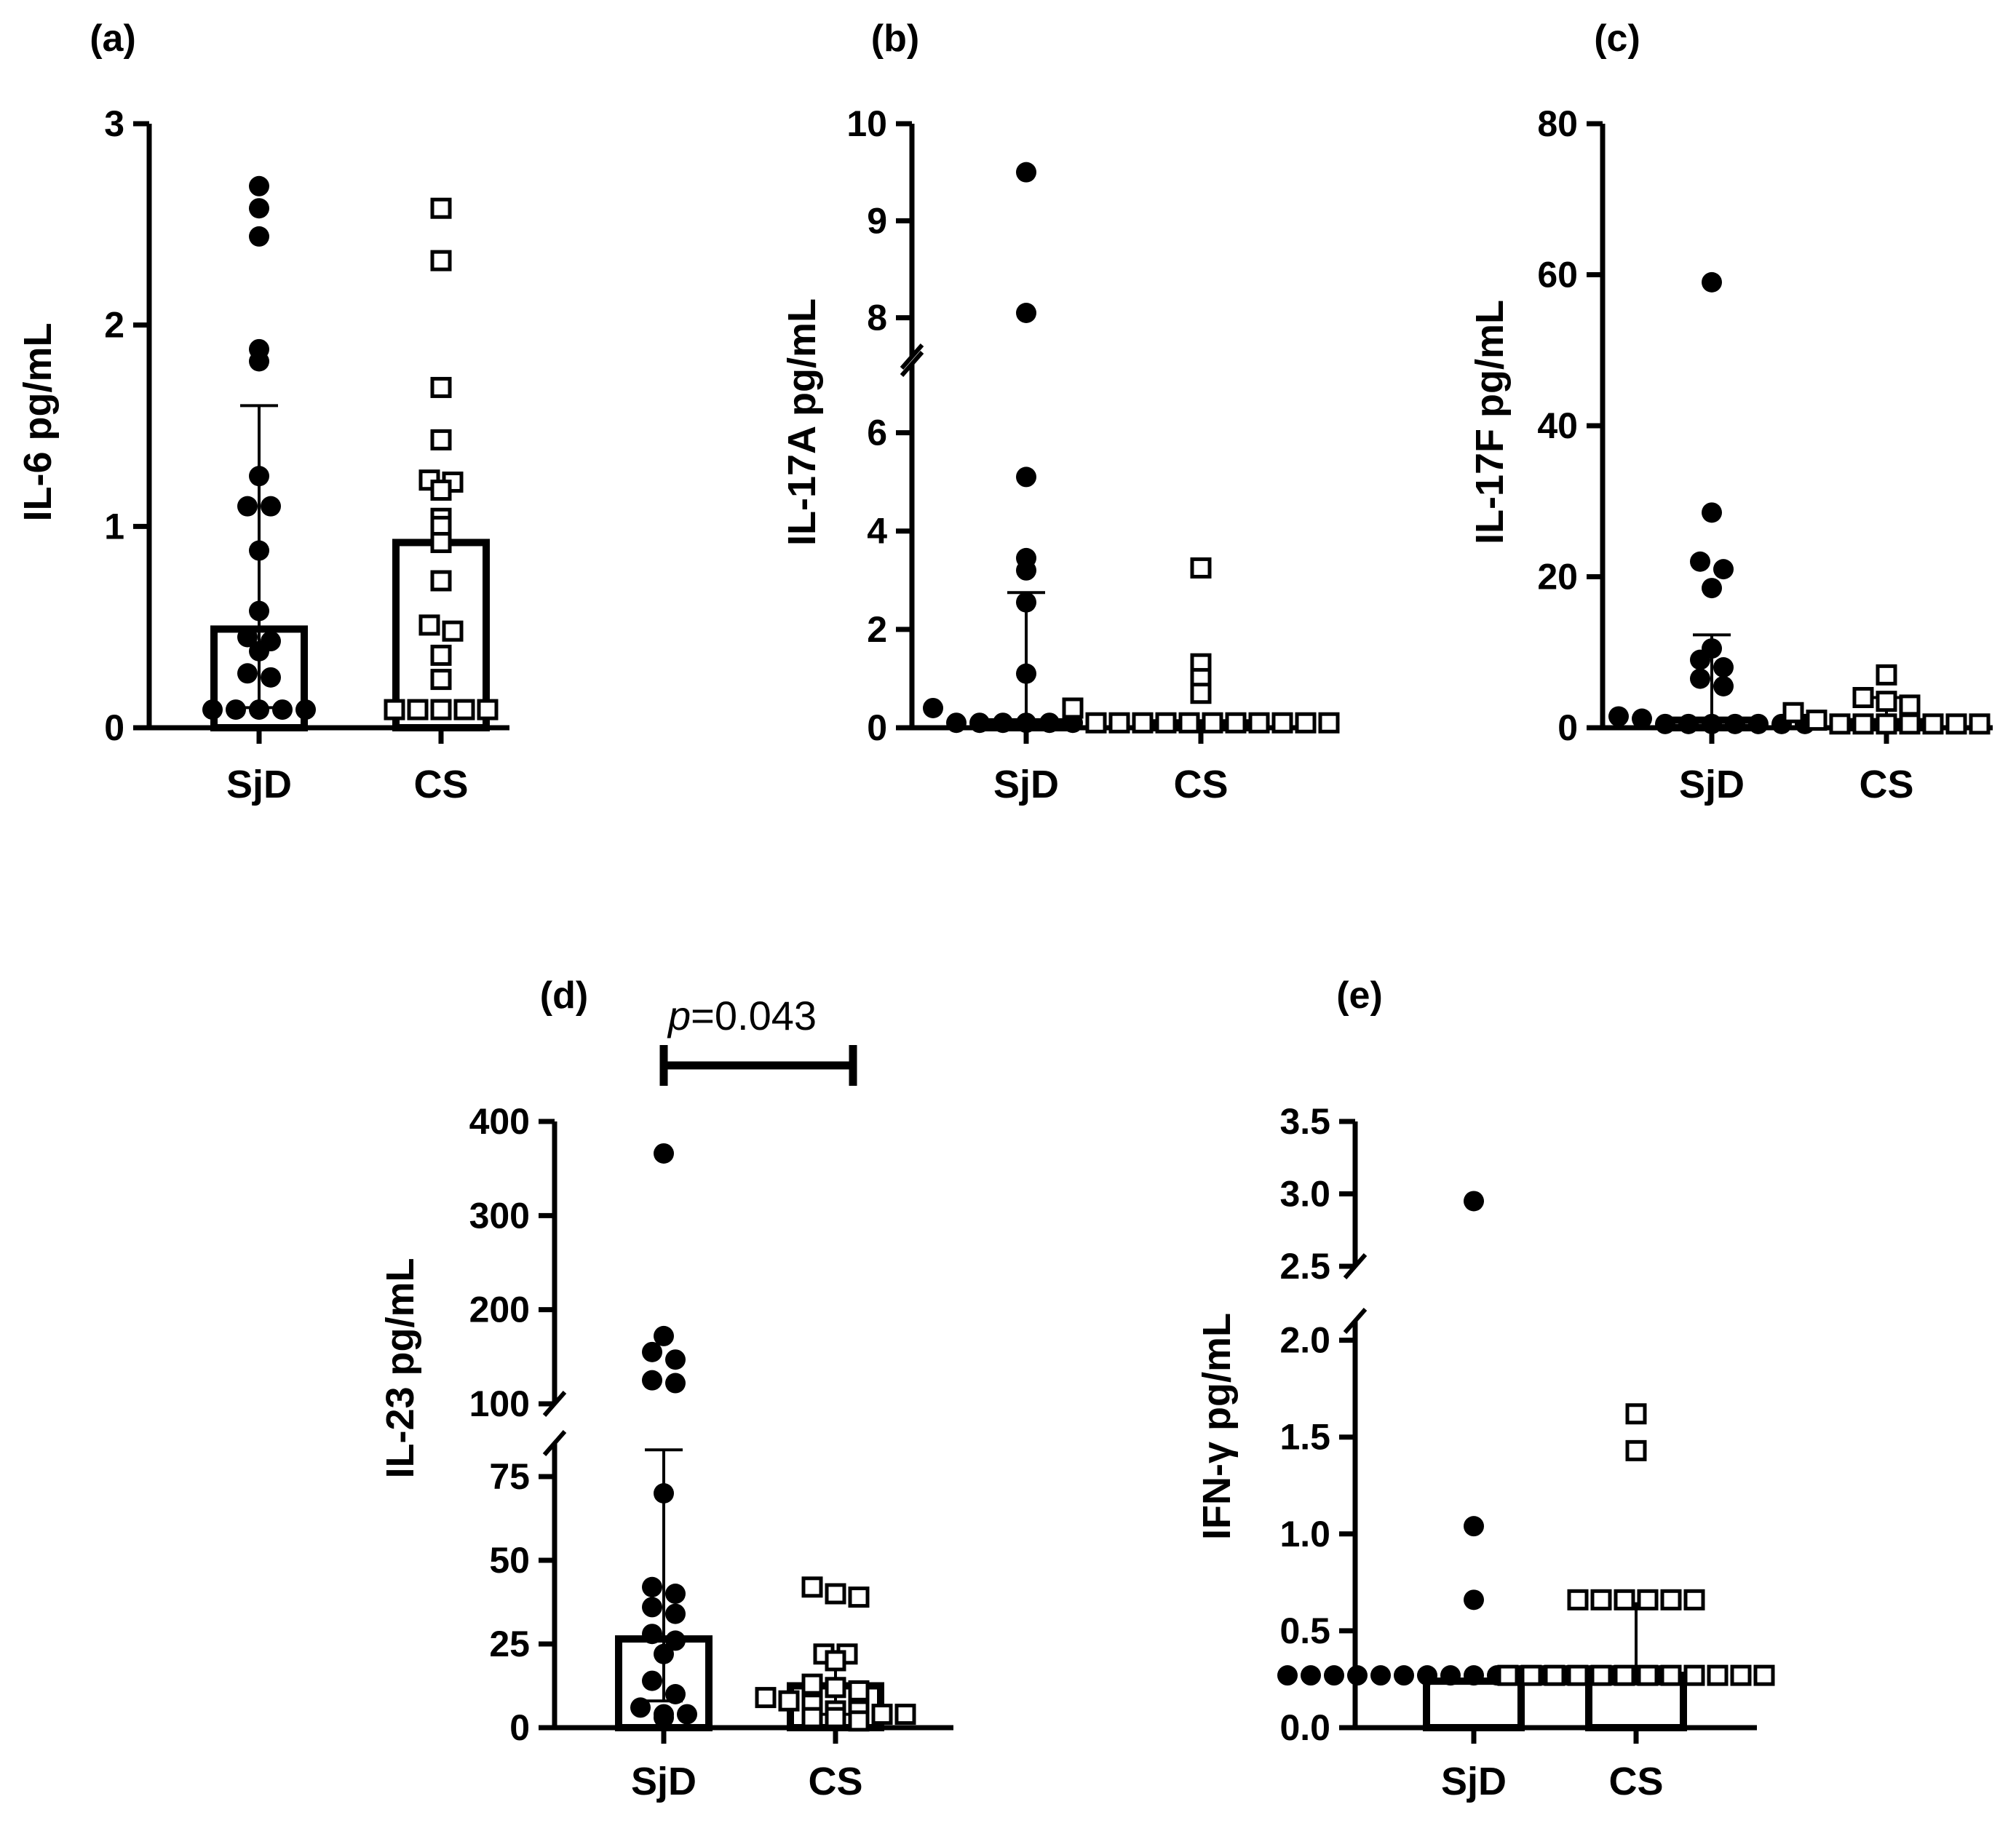 Image resolution: width=2016 pixels, height=1823 pixels. What do you see at coordinates (1304, 1630) in the screenshot?
I see `y-tick-label: 0.5` at bounding box center [1304, 1630].